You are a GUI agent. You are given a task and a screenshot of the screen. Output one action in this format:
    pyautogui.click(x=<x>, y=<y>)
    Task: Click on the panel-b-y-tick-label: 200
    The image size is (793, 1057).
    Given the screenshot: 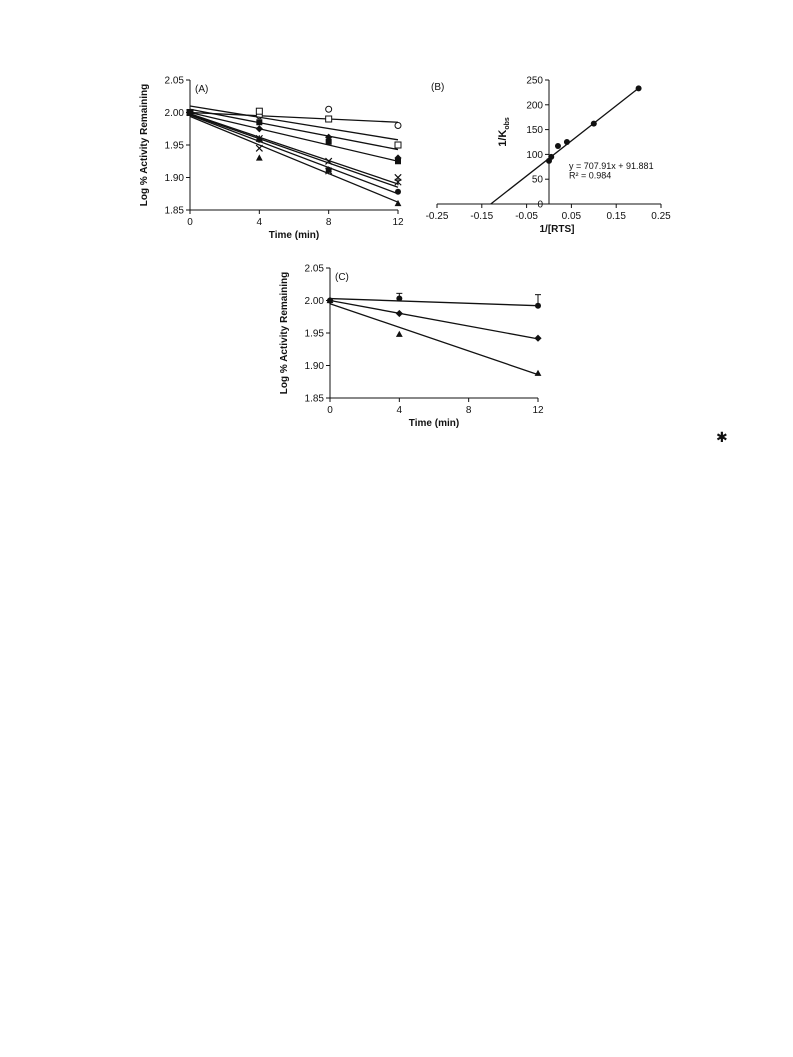 What is the action you would take?
    pyautogui.click(x=534, y=105)
    